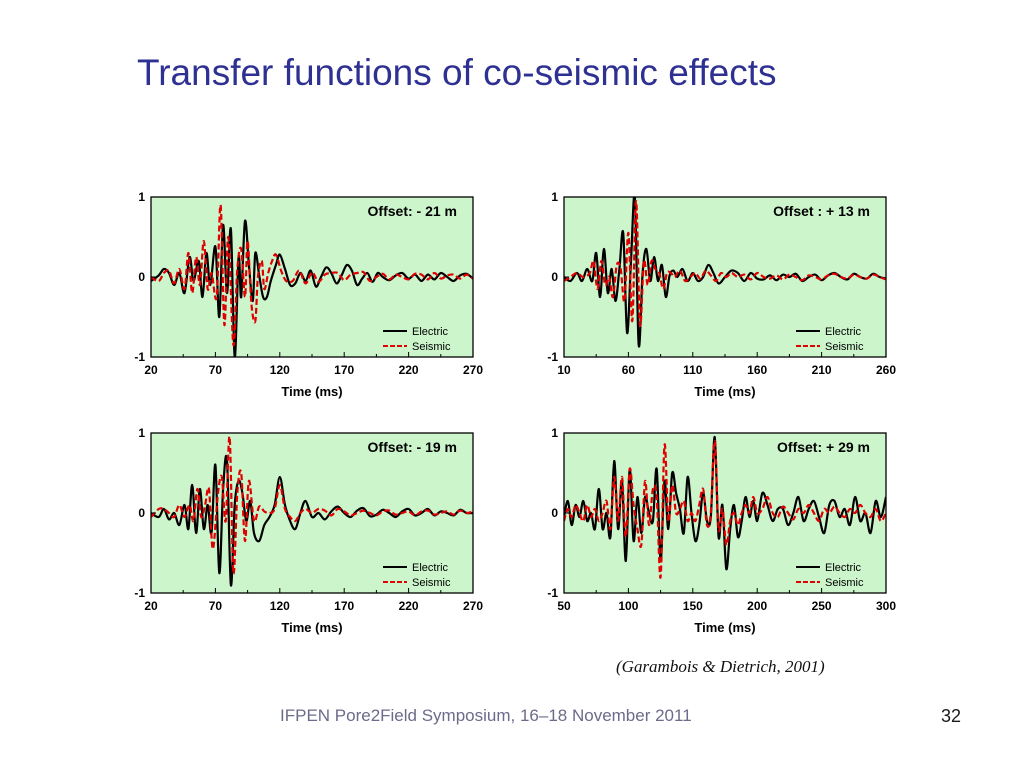  Describe the element at coordinates (412, 211) in the screenshot. I see `offset-annotation: Offset: - 21 m` at that location.